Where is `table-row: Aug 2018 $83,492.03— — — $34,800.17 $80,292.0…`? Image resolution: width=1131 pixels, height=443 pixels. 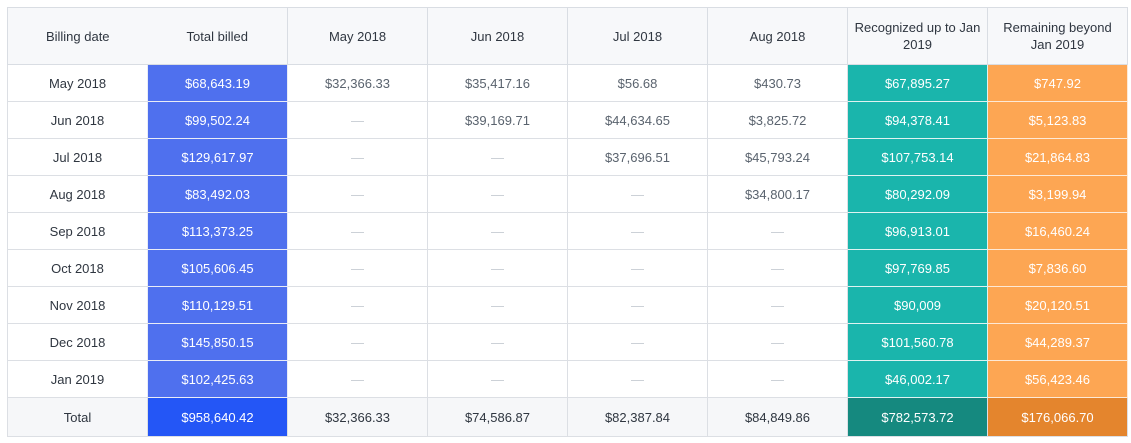
table-row: Aug 2018 $83,492.03— — — $34,800.17 $80,292.0… is located at coordinates (567, 194).